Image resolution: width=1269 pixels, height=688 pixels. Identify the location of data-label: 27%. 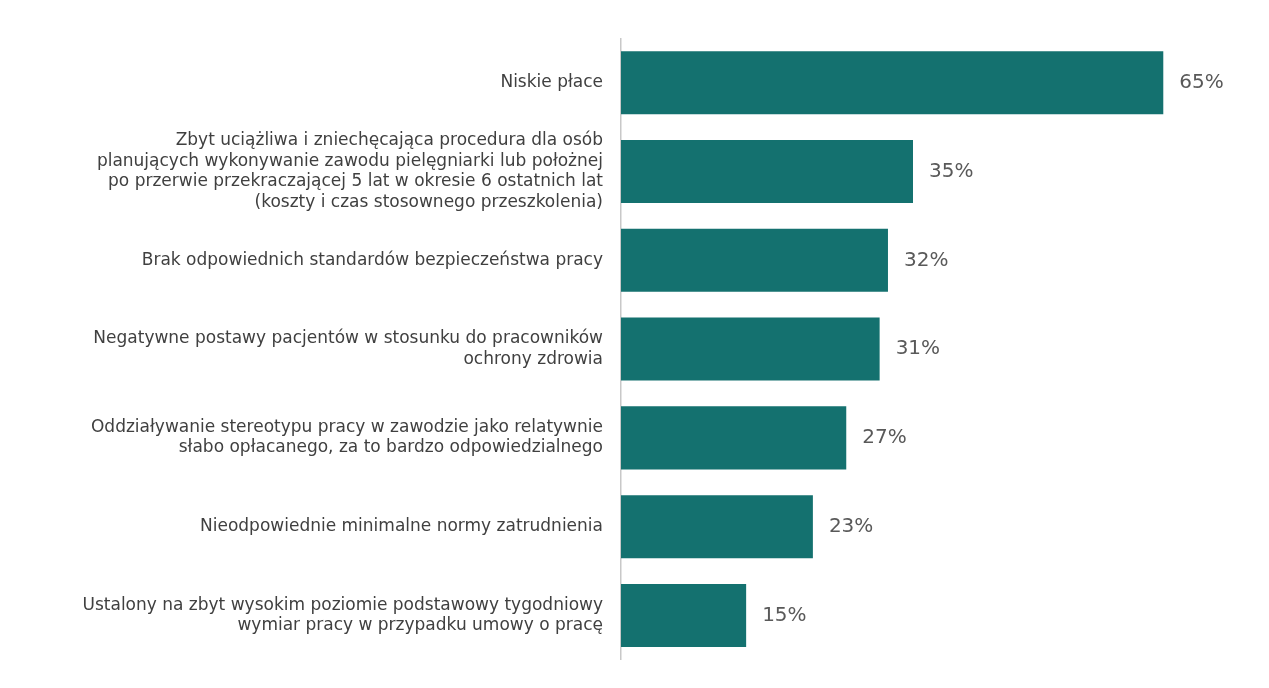
(884, 436).